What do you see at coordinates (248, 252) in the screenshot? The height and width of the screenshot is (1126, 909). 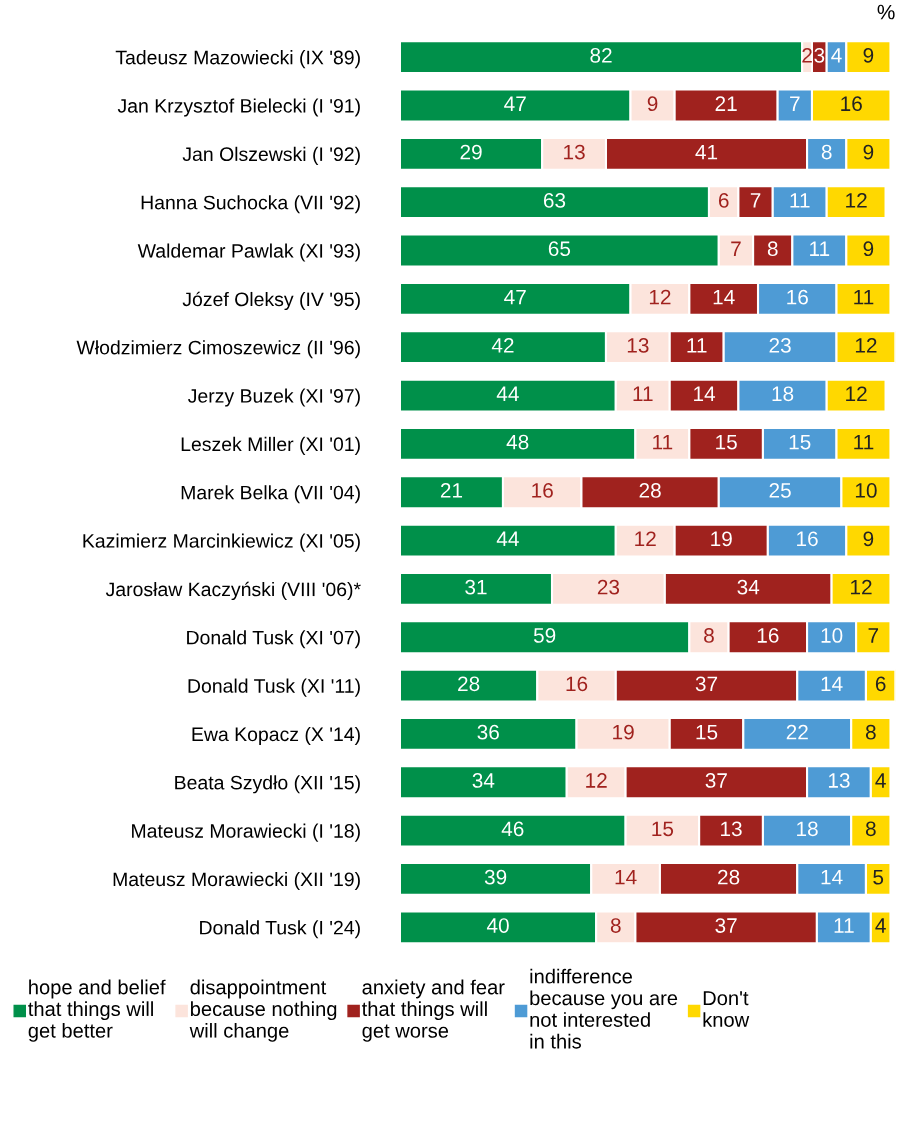 I see `y-tick-label: Waldemar Pawlak (XI '93)` at bounding box center [248, 252].